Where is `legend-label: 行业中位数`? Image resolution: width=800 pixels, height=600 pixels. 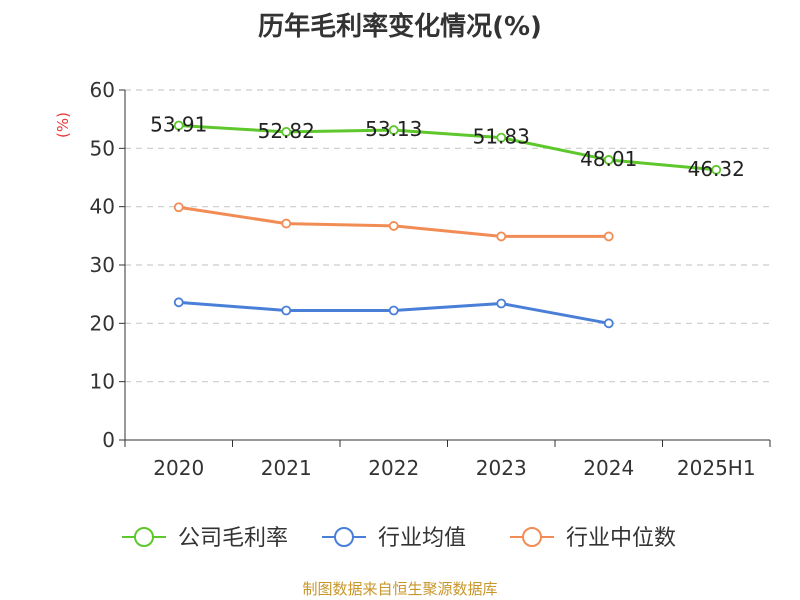 legend-label: 行业中位数 is located at coordinates (621, 538).